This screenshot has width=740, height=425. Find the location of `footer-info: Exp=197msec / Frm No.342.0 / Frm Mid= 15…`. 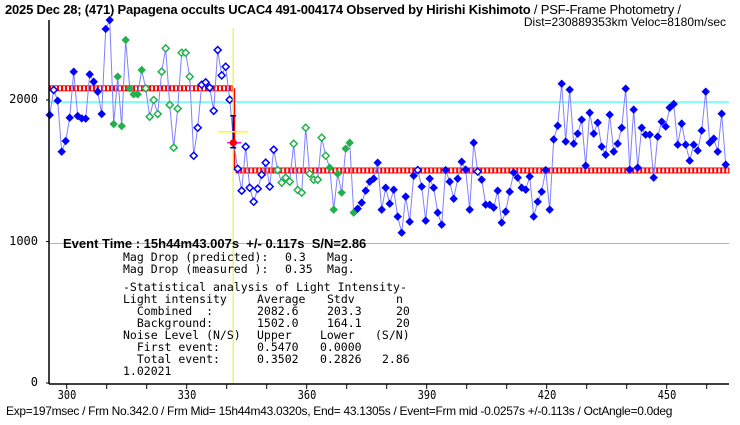

footer-info: Exp=197msec / Frm No.342.0 / Frm Mid= 15… is located at coordinates (339, 411).